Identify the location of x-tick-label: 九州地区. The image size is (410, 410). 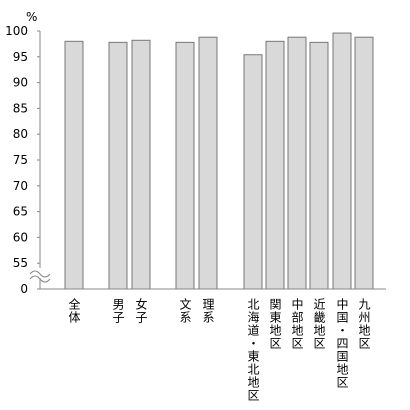
(364, 324).